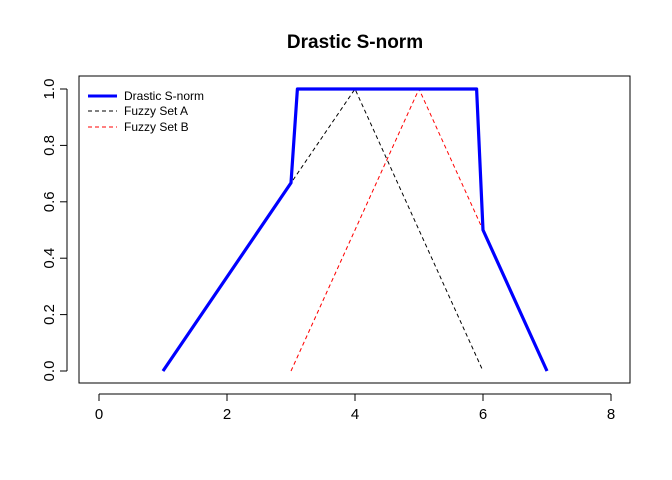 Image resolution: width=672 pixels, height=480 pixels. I want to click on x-tick-label: 2, so click(227, 414).